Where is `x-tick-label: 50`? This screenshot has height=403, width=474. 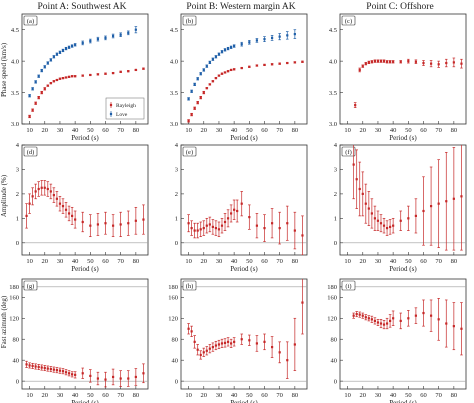 x-tick-label: 50 is located at coordinates (249, 130).